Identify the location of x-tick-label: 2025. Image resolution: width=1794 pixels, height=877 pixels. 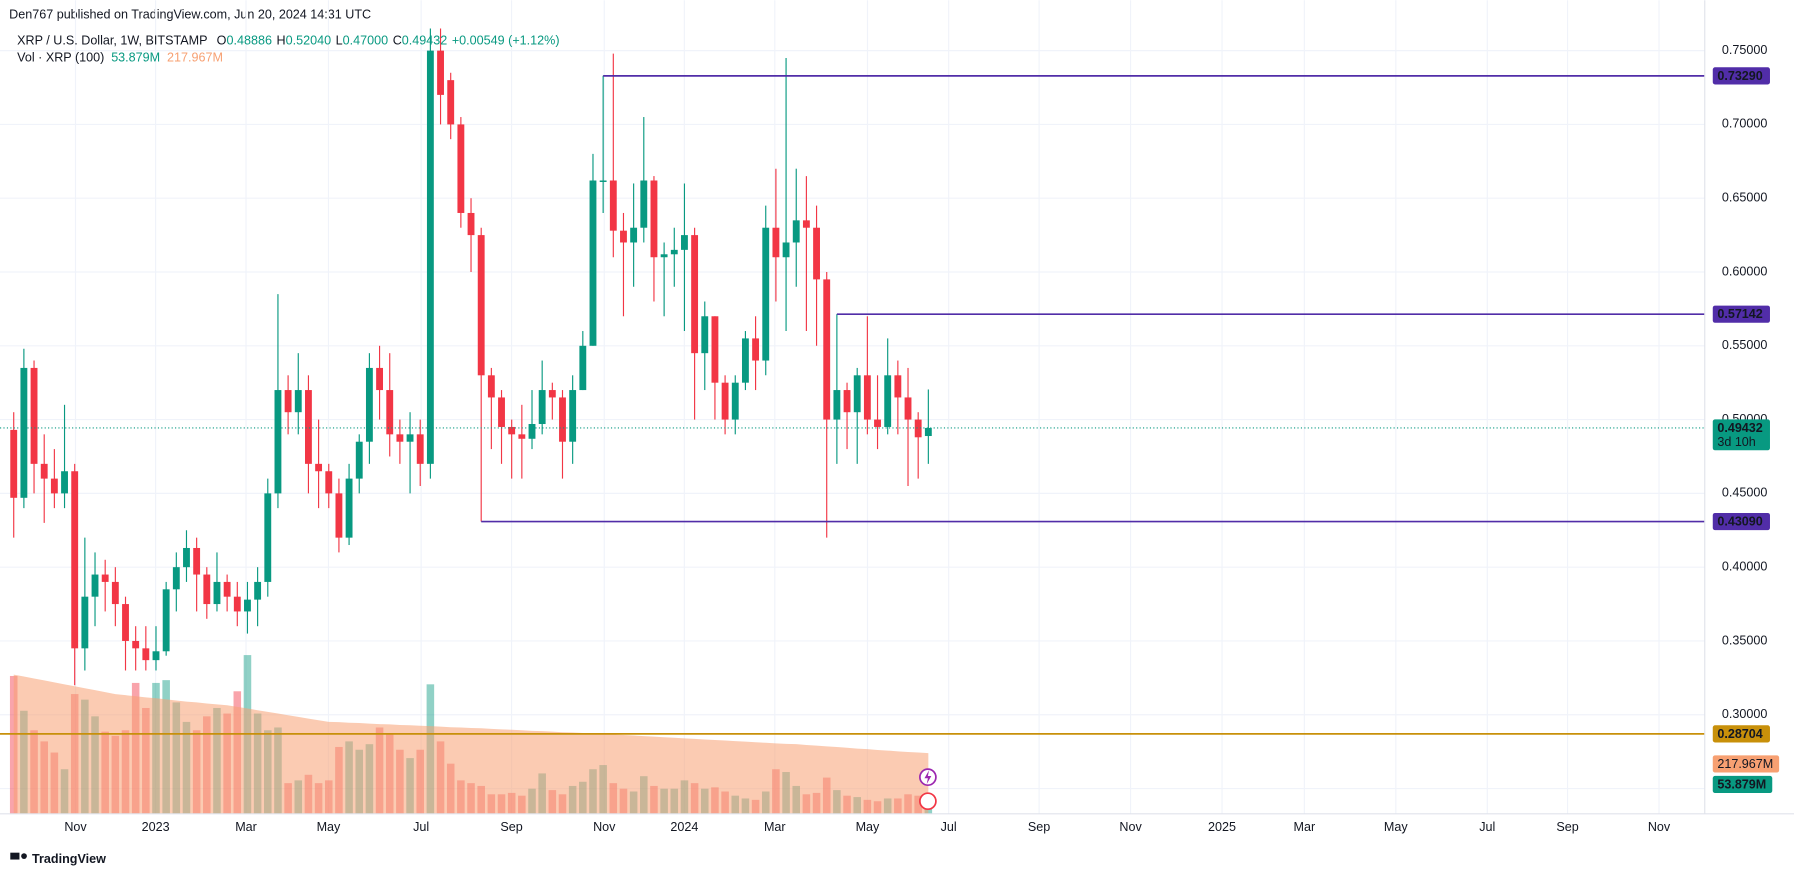
(1222, 827).